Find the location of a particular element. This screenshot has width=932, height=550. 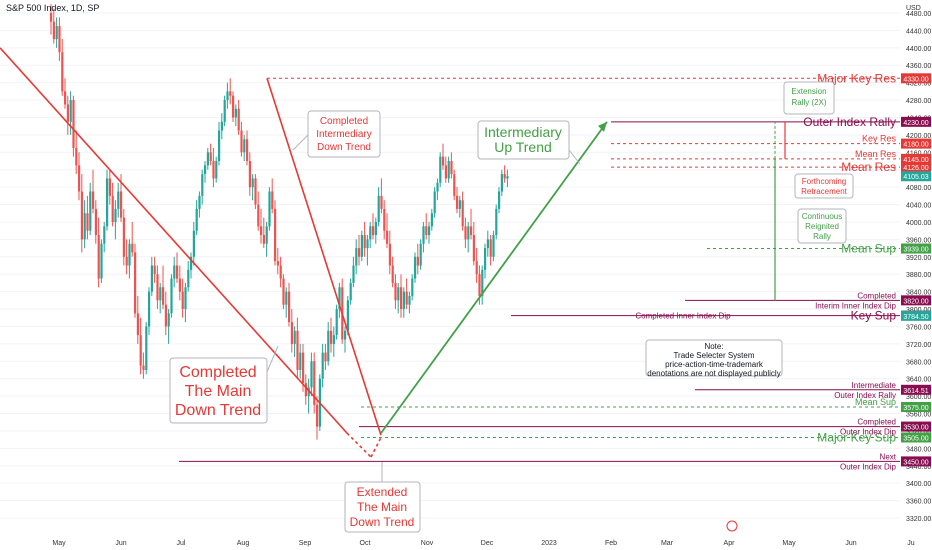

completed-main-text-line: Completed is located at coordinates (217, 372).